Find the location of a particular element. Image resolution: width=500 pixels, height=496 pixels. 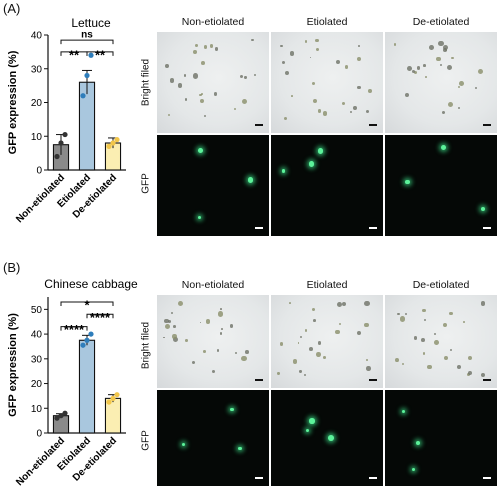

y-tick-label: 40 is located at coordinates (37, 36).